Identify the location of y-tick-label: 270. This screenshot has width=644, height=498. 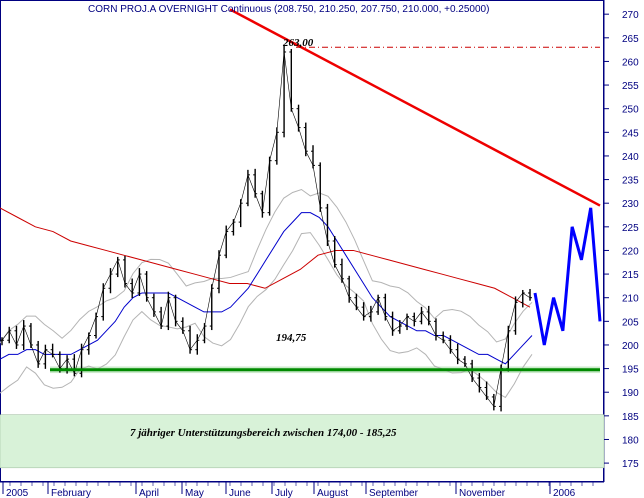
(630, 15).